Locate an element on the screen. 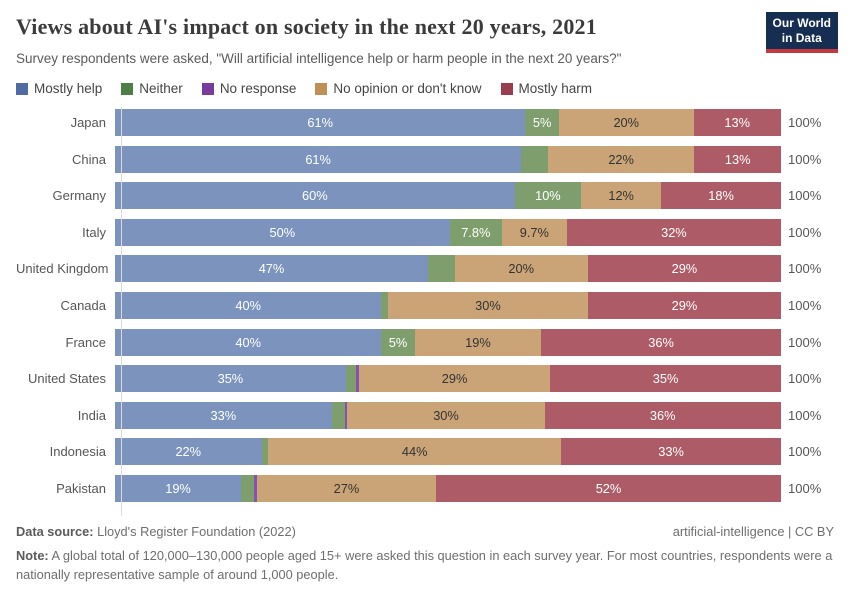 Image resolution: width=850 pixels, height=600 pixels. bar-segment: 44% is located at coordinates (415, 452).